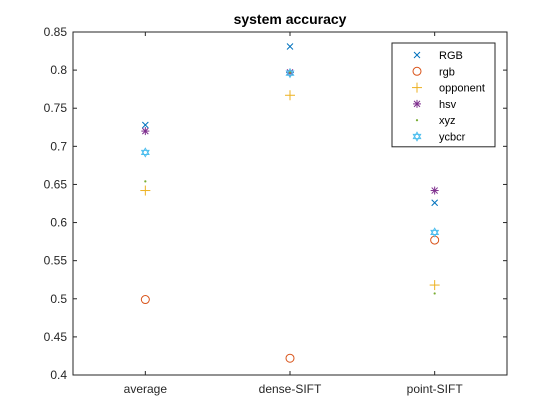 This screenshot has height=420, width=560. Describe the element at coordinates (417, 120) in the screenshot. I see `legend-marker-xyz` at that location.